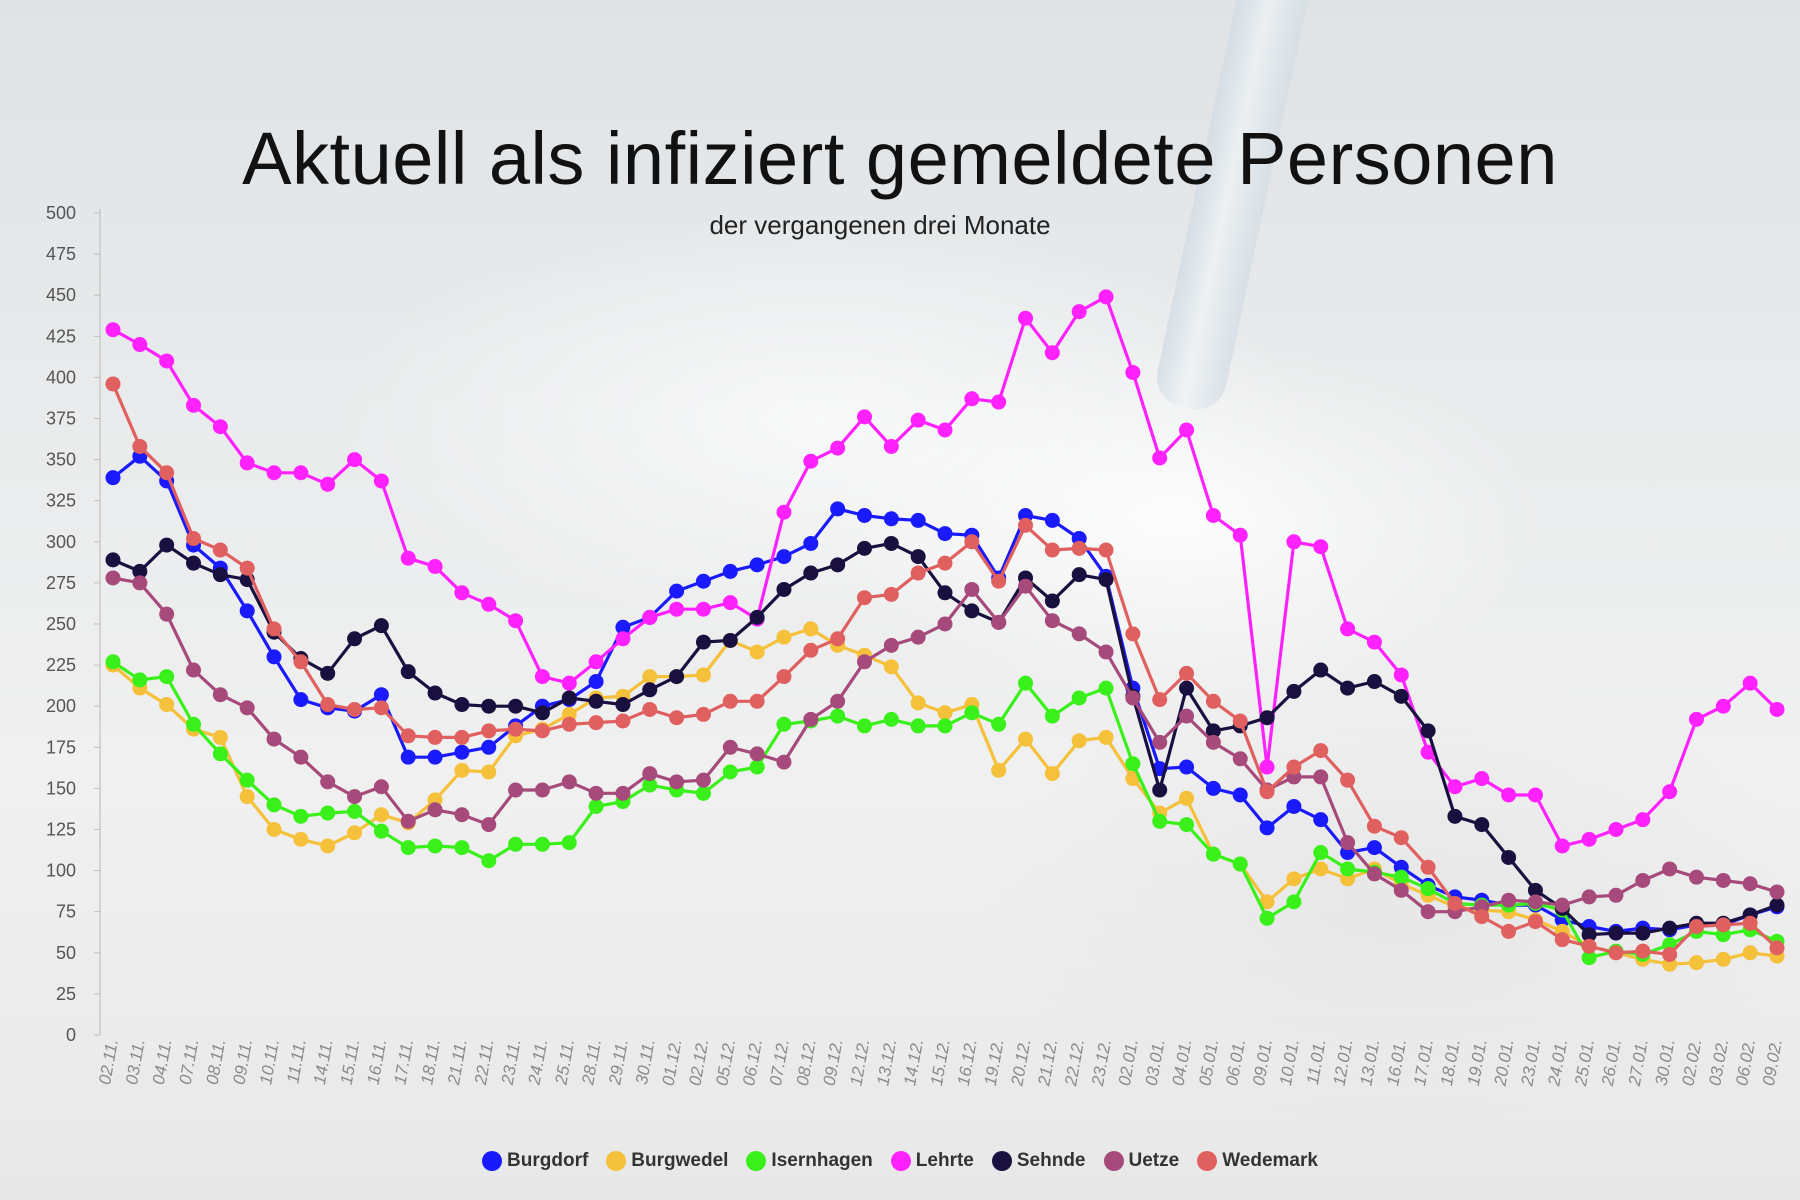 This screenshot has width=1800, height=1200. What do you see at coordinates (296, 1060) in the screenshot?
I see `x-tick-label: 11.11.` at bounding box center [296, 1060].